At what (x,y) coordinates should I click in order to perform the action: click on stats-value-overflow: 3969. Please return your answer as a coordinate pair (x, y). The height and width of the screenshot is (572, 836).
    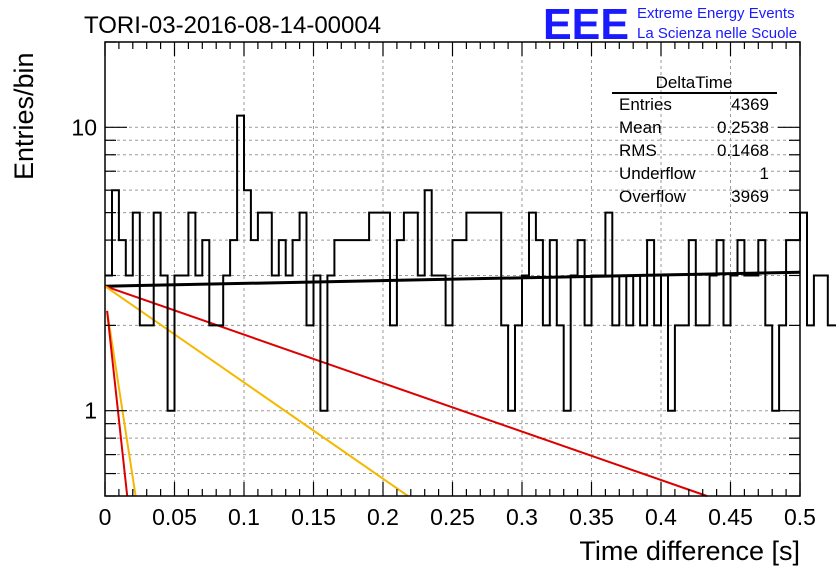
    Looking at the image, I should click on (750, 196).